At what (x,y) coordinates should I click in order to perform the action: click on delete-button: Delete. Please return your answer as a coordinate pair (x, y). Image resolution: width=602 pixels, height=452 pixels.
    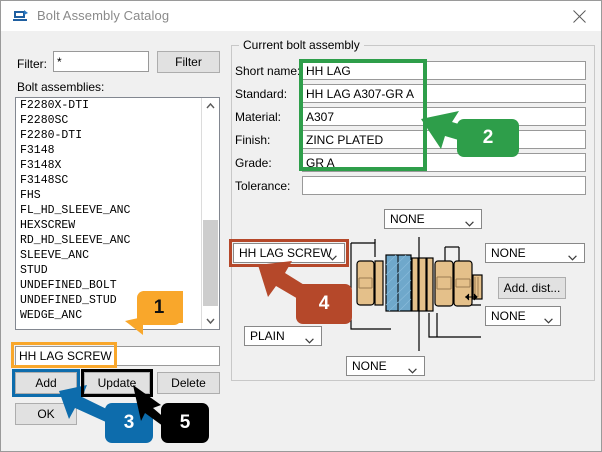
    Looking at the image, I should click on (188, 383).